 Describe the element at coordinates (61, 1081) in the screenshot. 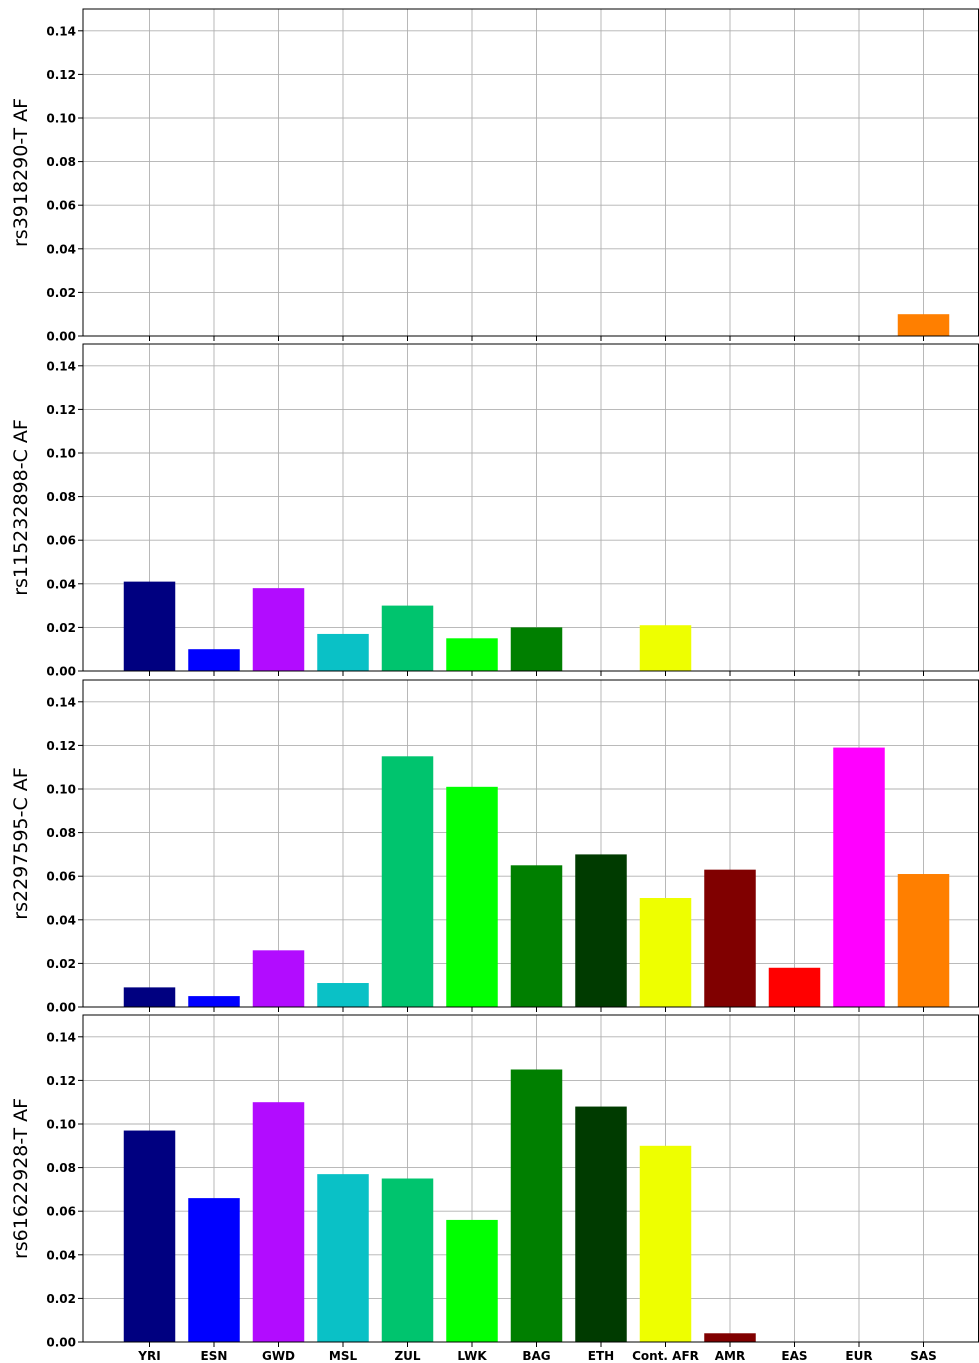

I see `panel-4-y-tick-label: 0.12` at that location.